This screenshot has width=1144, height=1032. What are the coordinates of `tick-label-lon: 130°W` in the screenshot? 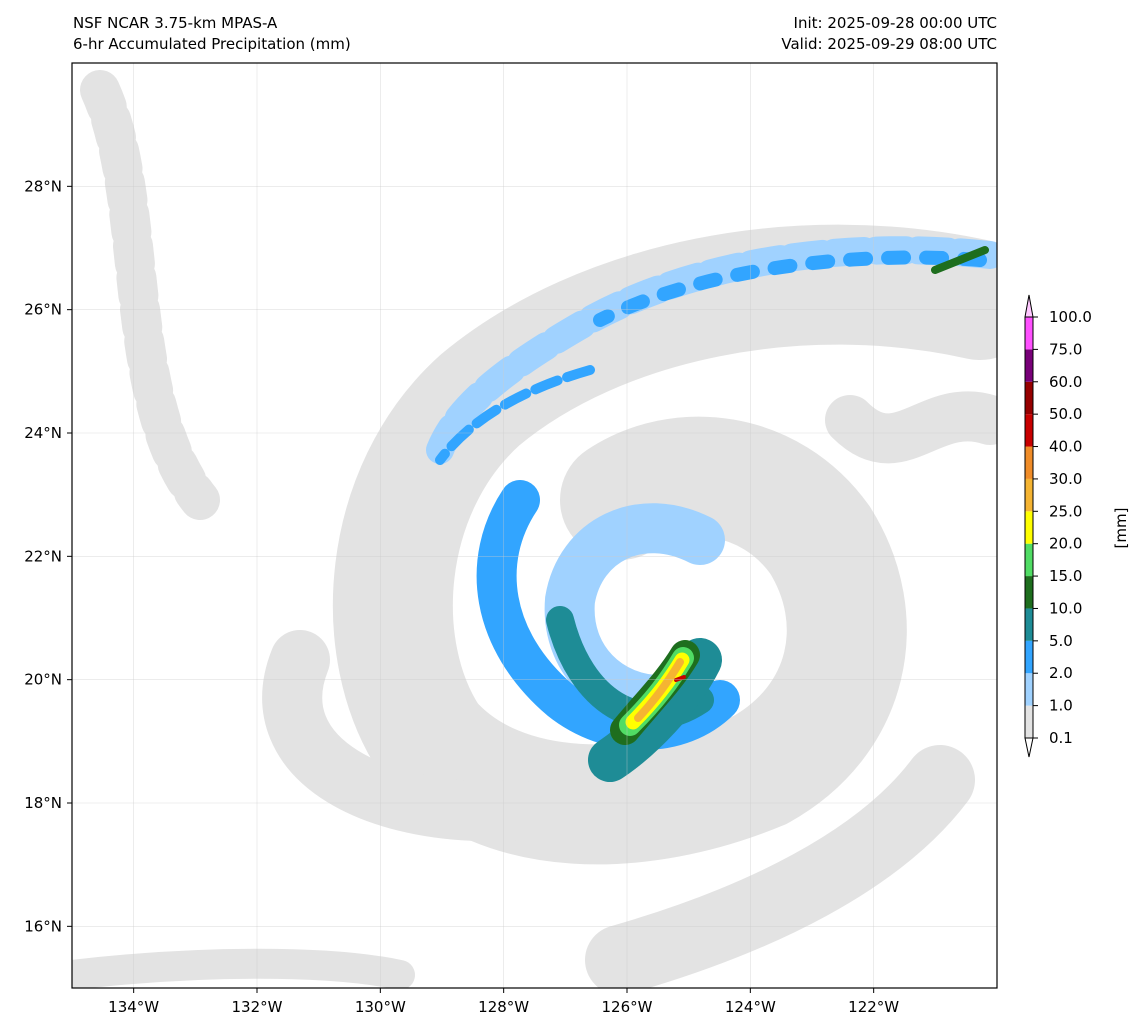 It's located at (380, 1007).